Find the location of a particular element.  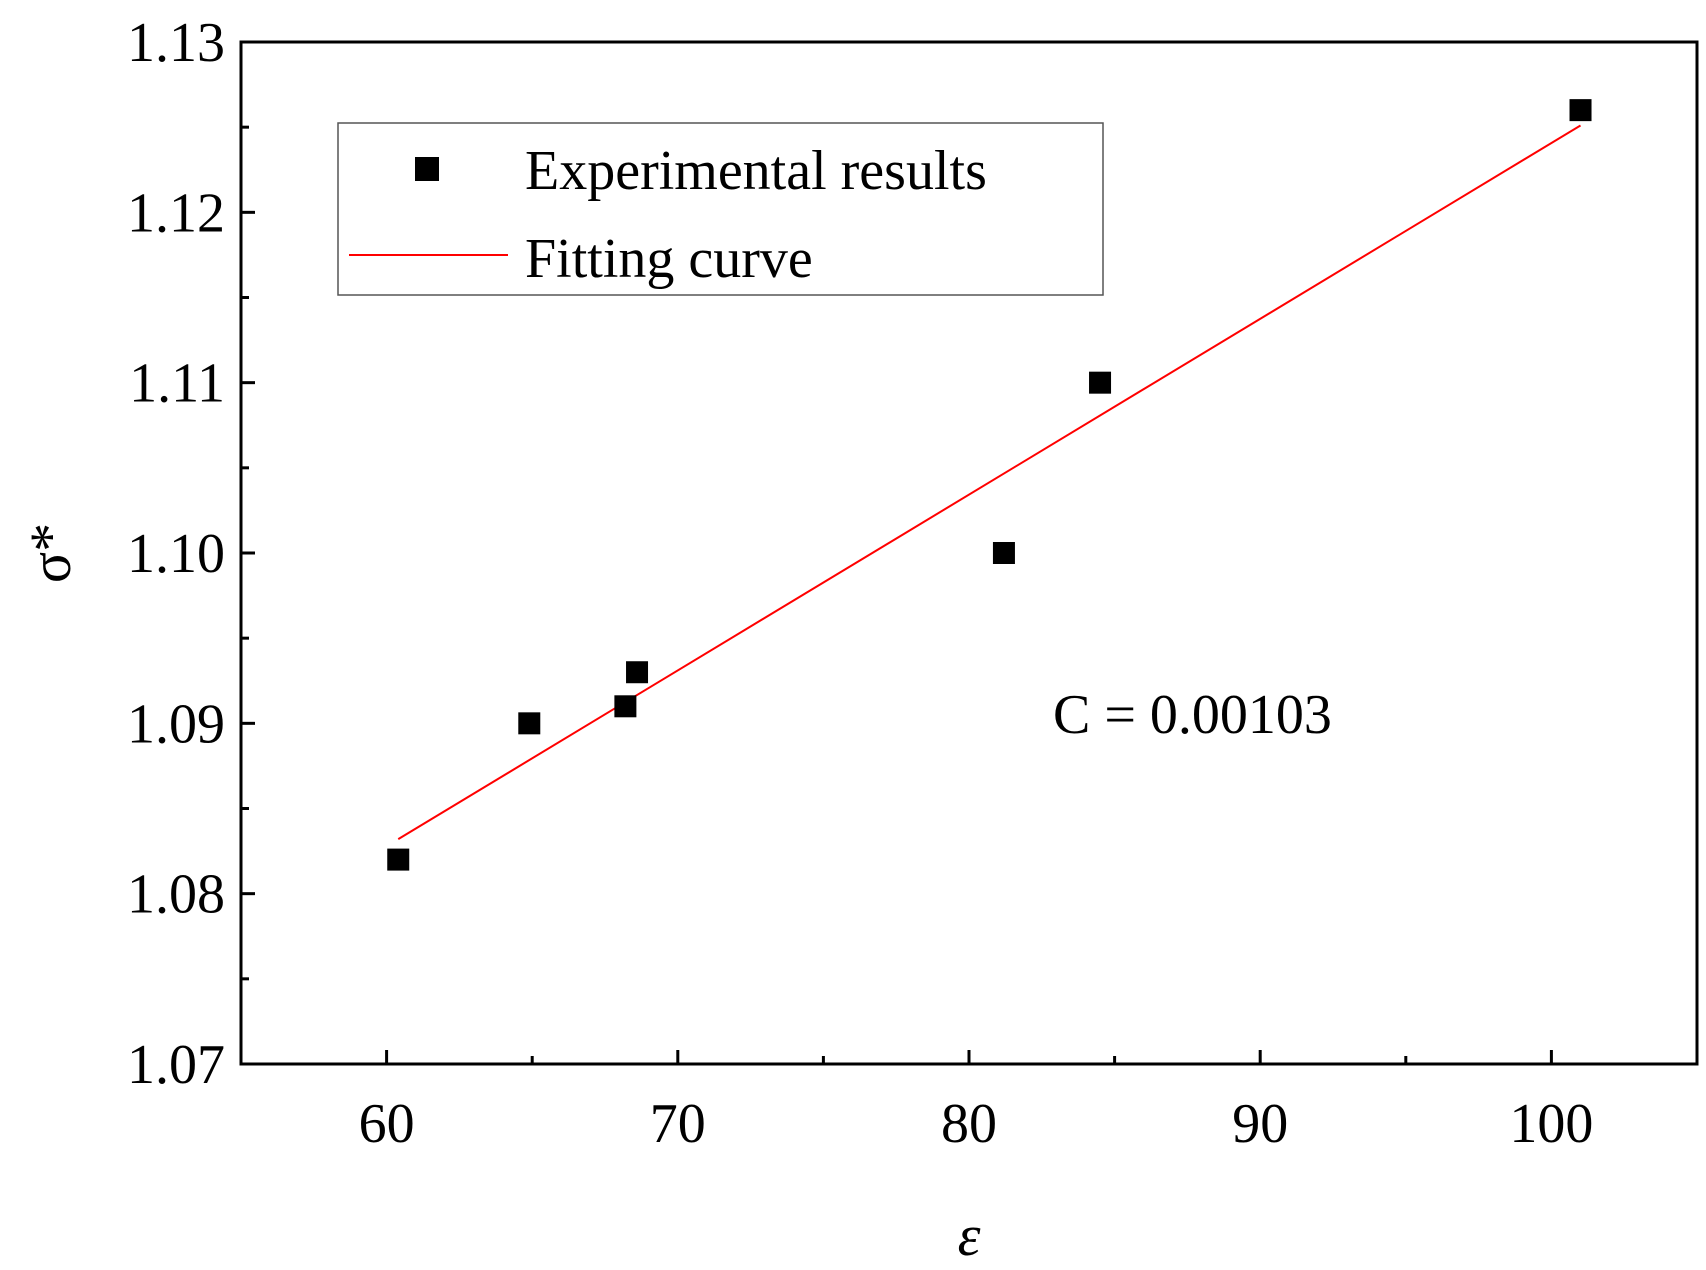

x-tick-label: 70 is located at coordinates (678, 1124).